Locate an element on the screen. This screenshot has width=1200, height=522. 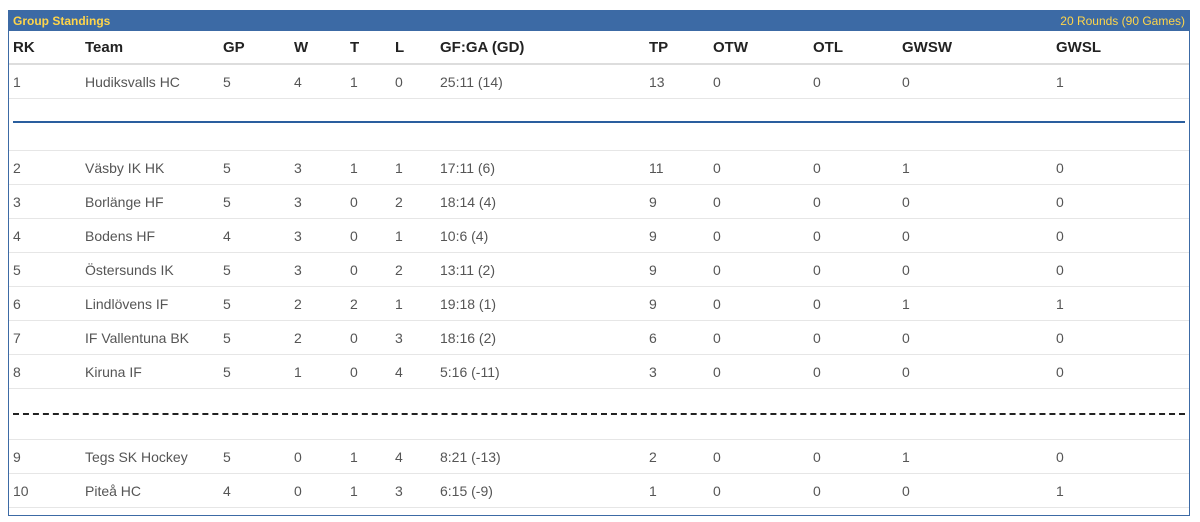
rank-cell: 8 is located at coordinates (17, 371).